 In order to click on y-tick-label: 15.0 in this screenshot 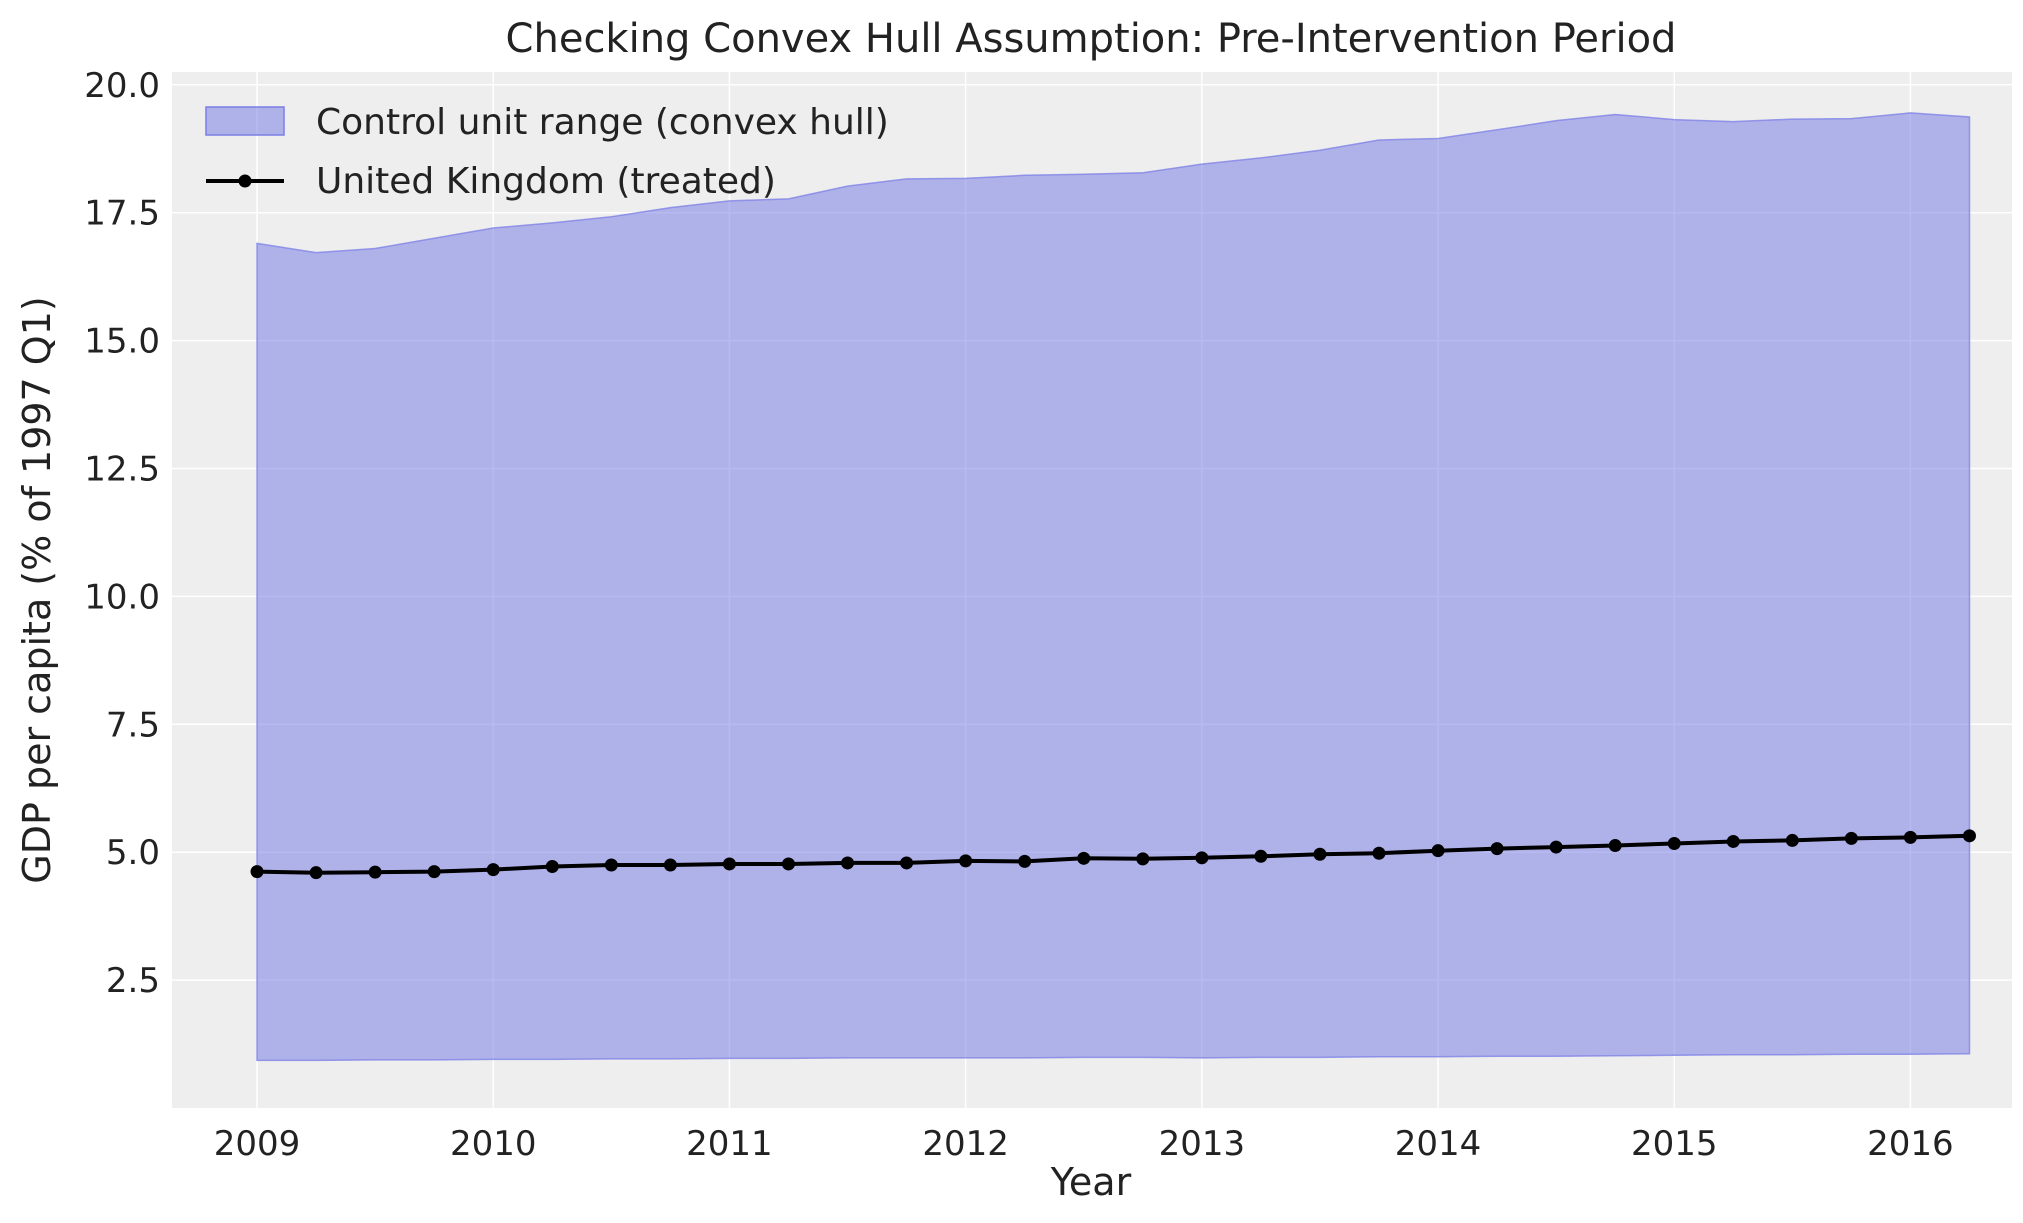, I will do `click(122, 342)`.